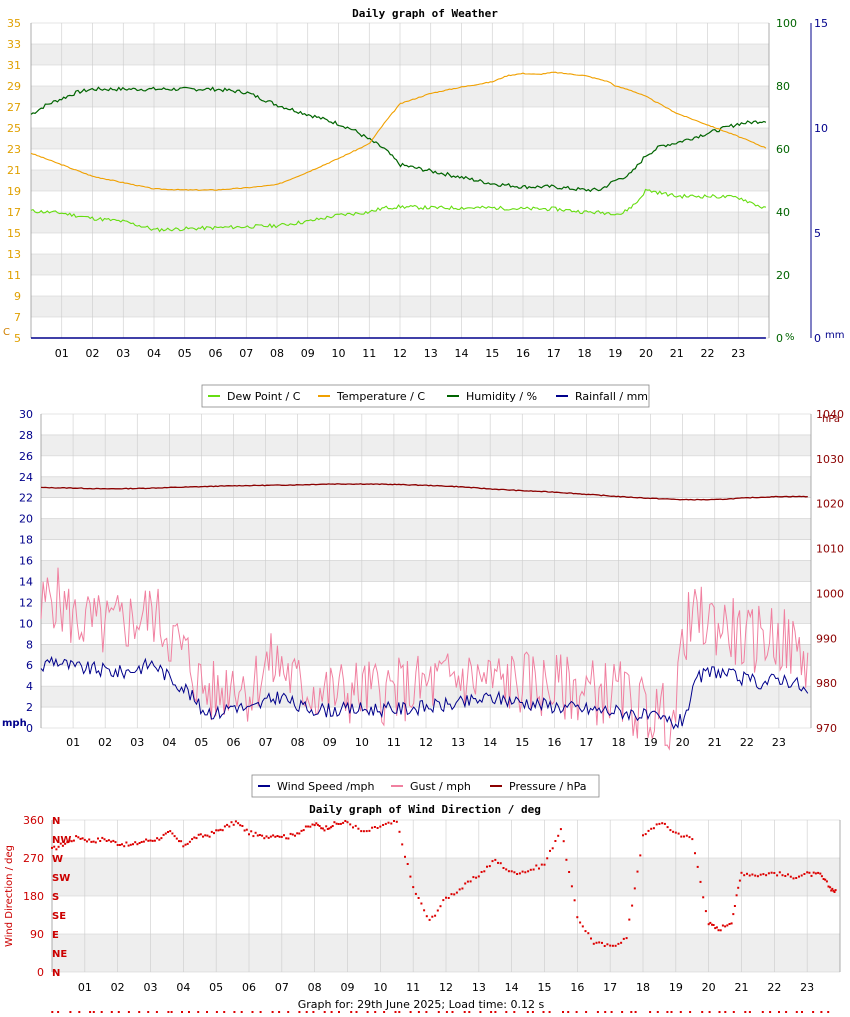 This screenshot has height=1017, width=850. What do you see at coordinates (26, 498) in the screenshot?
I see `left-tick-label: 22` at bounding box center [26, 498].